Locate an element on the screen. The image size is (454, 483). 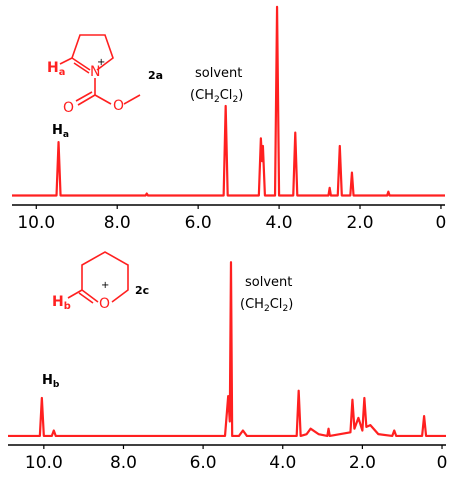
annotation: 2c is located at coordinates (142, 290).